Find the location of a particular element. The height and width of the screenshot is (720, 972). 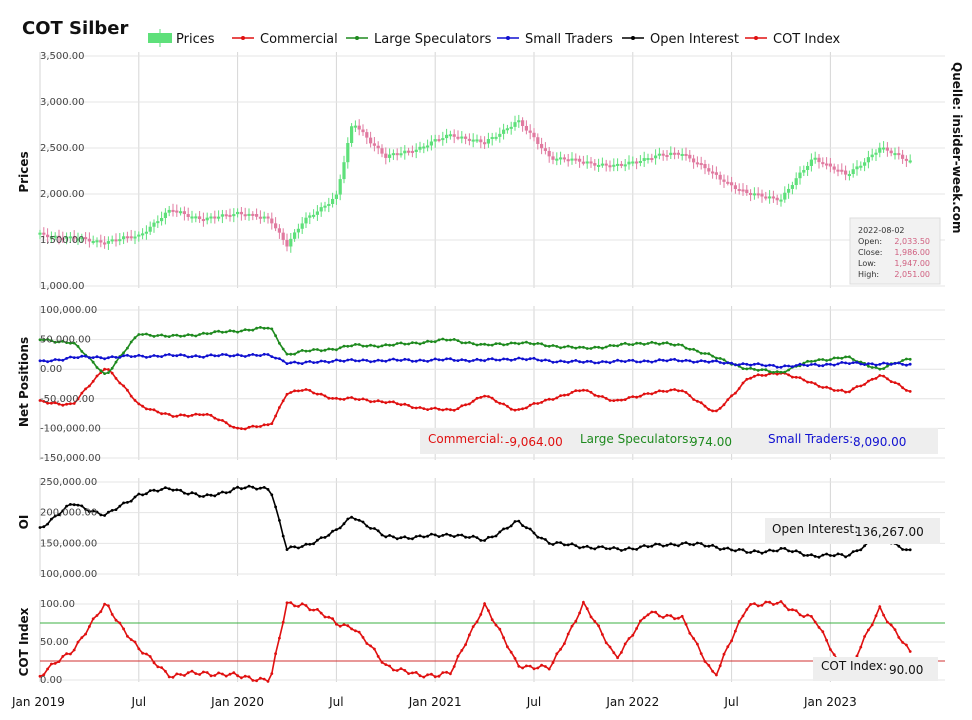

tooltip-close-value: 1,986.00 is located at coordinates (912, 252).